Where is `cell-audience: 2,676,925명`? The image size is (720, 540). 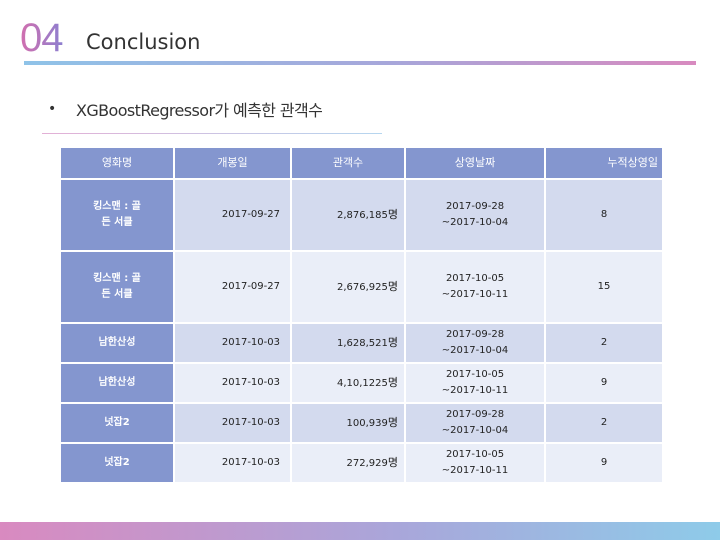 cell-audience: 2,676,925명 is located at coordinates (348, 287).